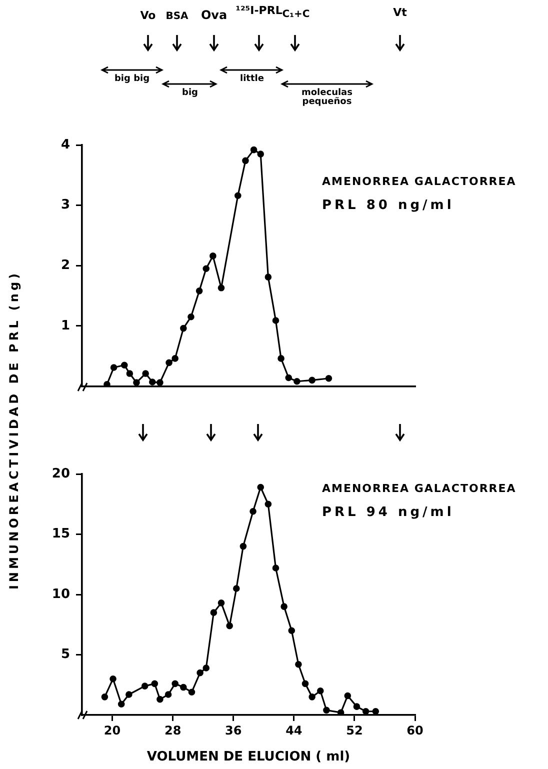 This screenshot has height=769, width=548. I want to click on text: little, so click(252, 79).